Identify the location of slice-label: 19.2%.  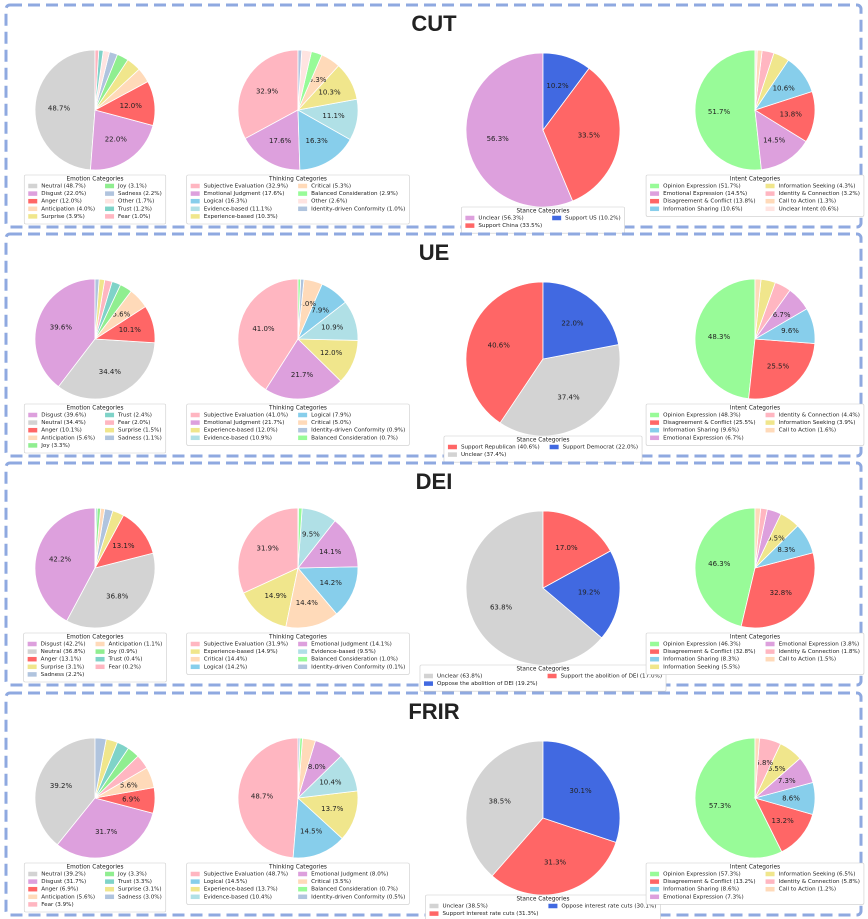
(589, 593).